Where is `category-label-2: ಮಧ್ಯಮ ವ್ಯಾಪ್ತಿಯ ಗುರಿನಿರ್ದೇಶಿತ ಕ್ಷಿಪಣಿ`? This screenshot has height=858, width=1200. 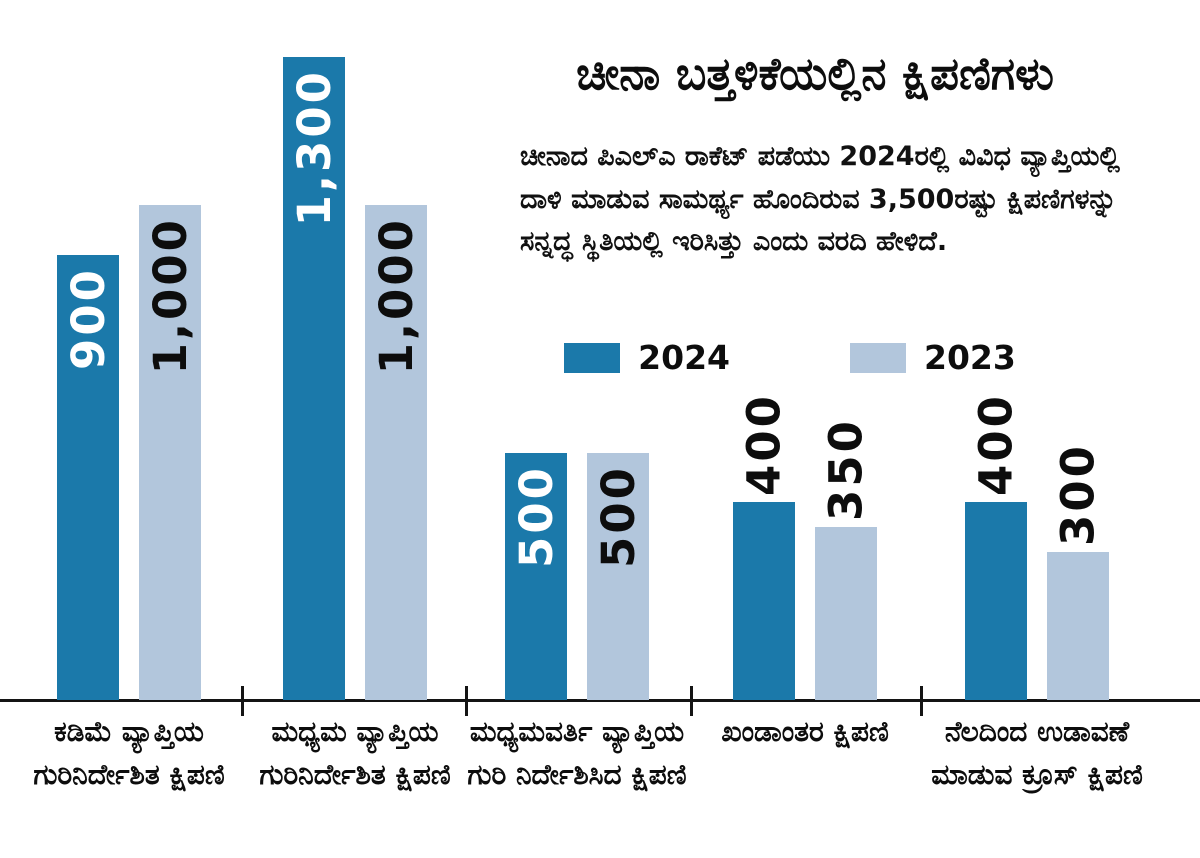 category-label-2: ಮಧ್ಯಮ ವ್ಯಾಪ್ತಿಯ ಗುರಿನಿರ್ದೇಶಿತ ಕ್ಷಿಪಣಿ is located at coordinates (355, 753).